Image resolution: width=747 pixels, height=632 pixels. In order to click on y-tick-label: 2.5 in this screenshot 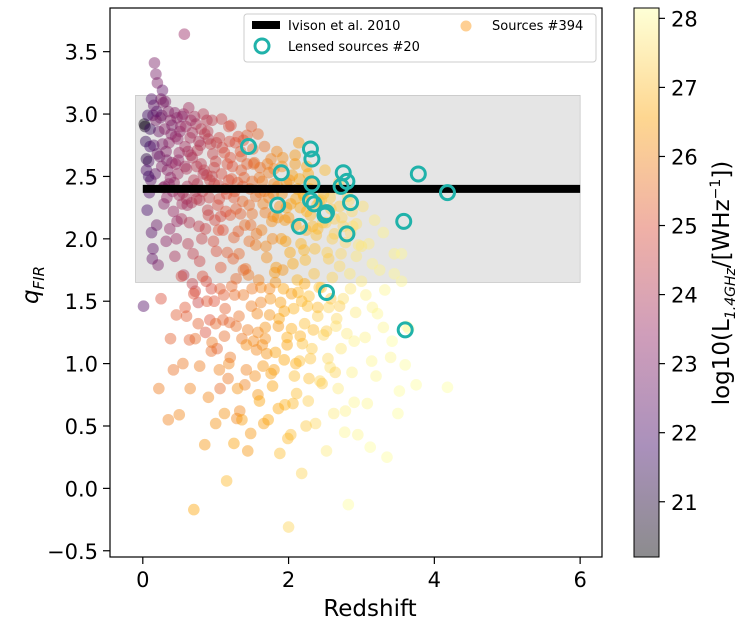, I will do `click(81, 177)`.